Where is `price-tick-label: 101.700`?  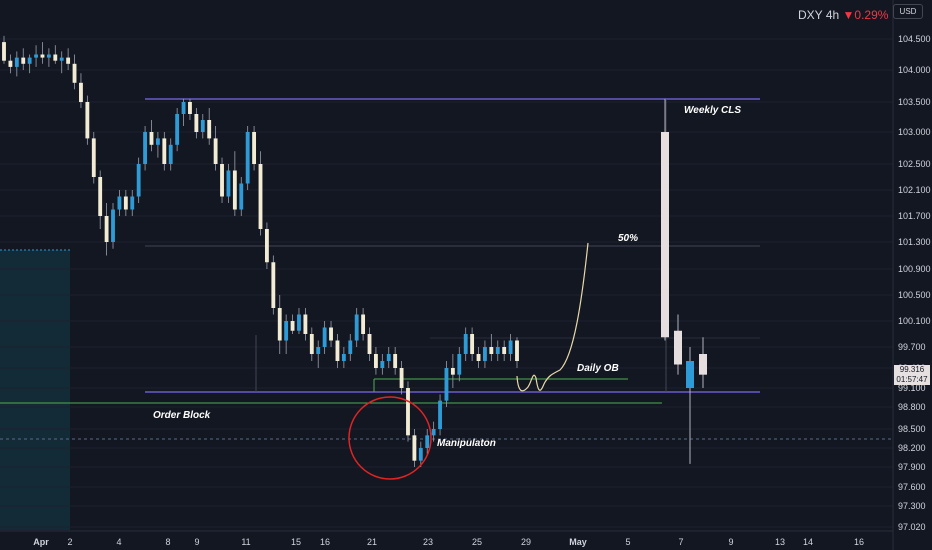 price-tick-label: 101.700 is located at coordinates (914, 216).